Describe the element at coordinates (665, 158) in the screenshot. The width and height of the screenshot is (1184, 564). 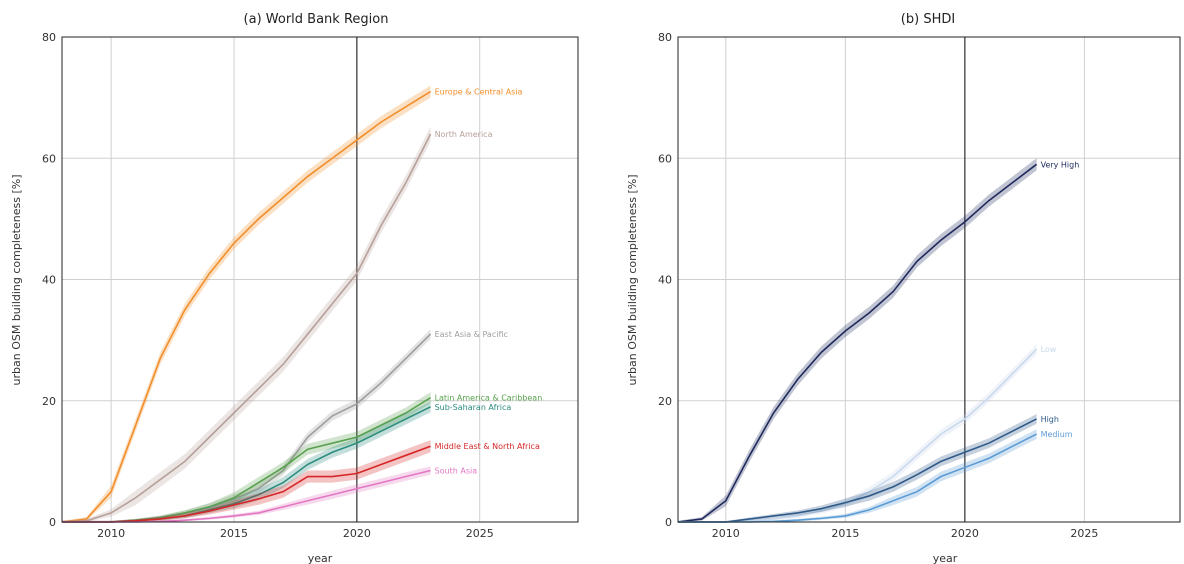
I see `panel-b-ytick-label: 60` at that location.